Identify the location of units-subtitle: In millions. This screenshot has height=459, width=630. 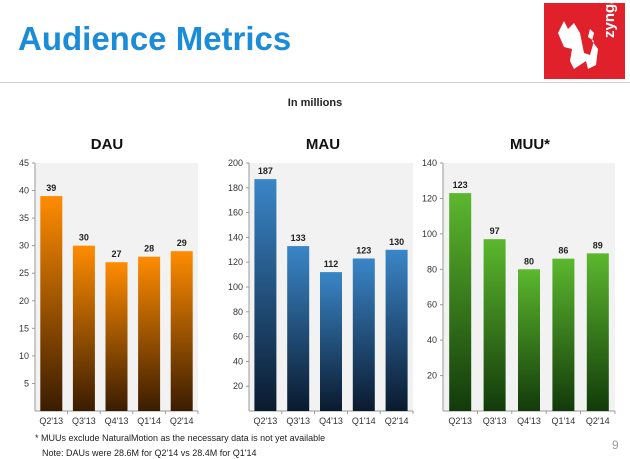
(315, 103).